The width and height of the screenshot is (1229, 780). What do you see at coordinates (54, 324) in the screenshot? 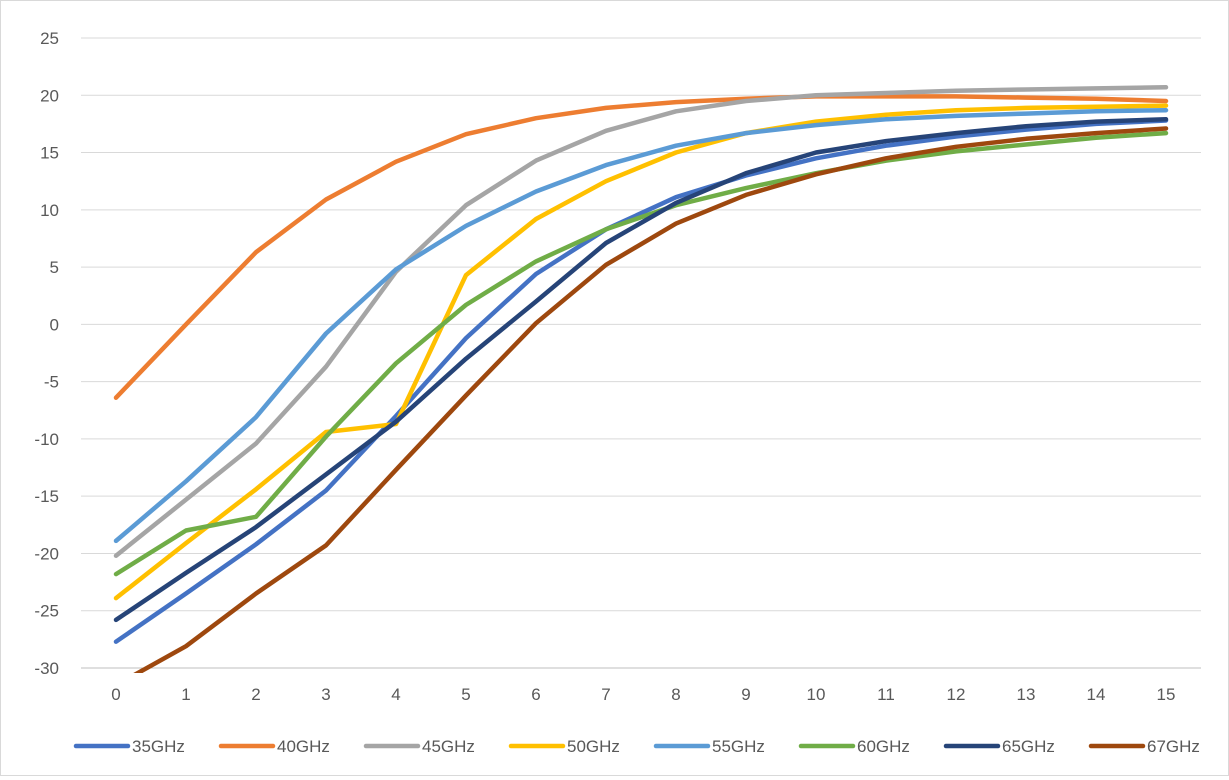
I see `y-tick-label: 0` at bounding box center [54, 324].